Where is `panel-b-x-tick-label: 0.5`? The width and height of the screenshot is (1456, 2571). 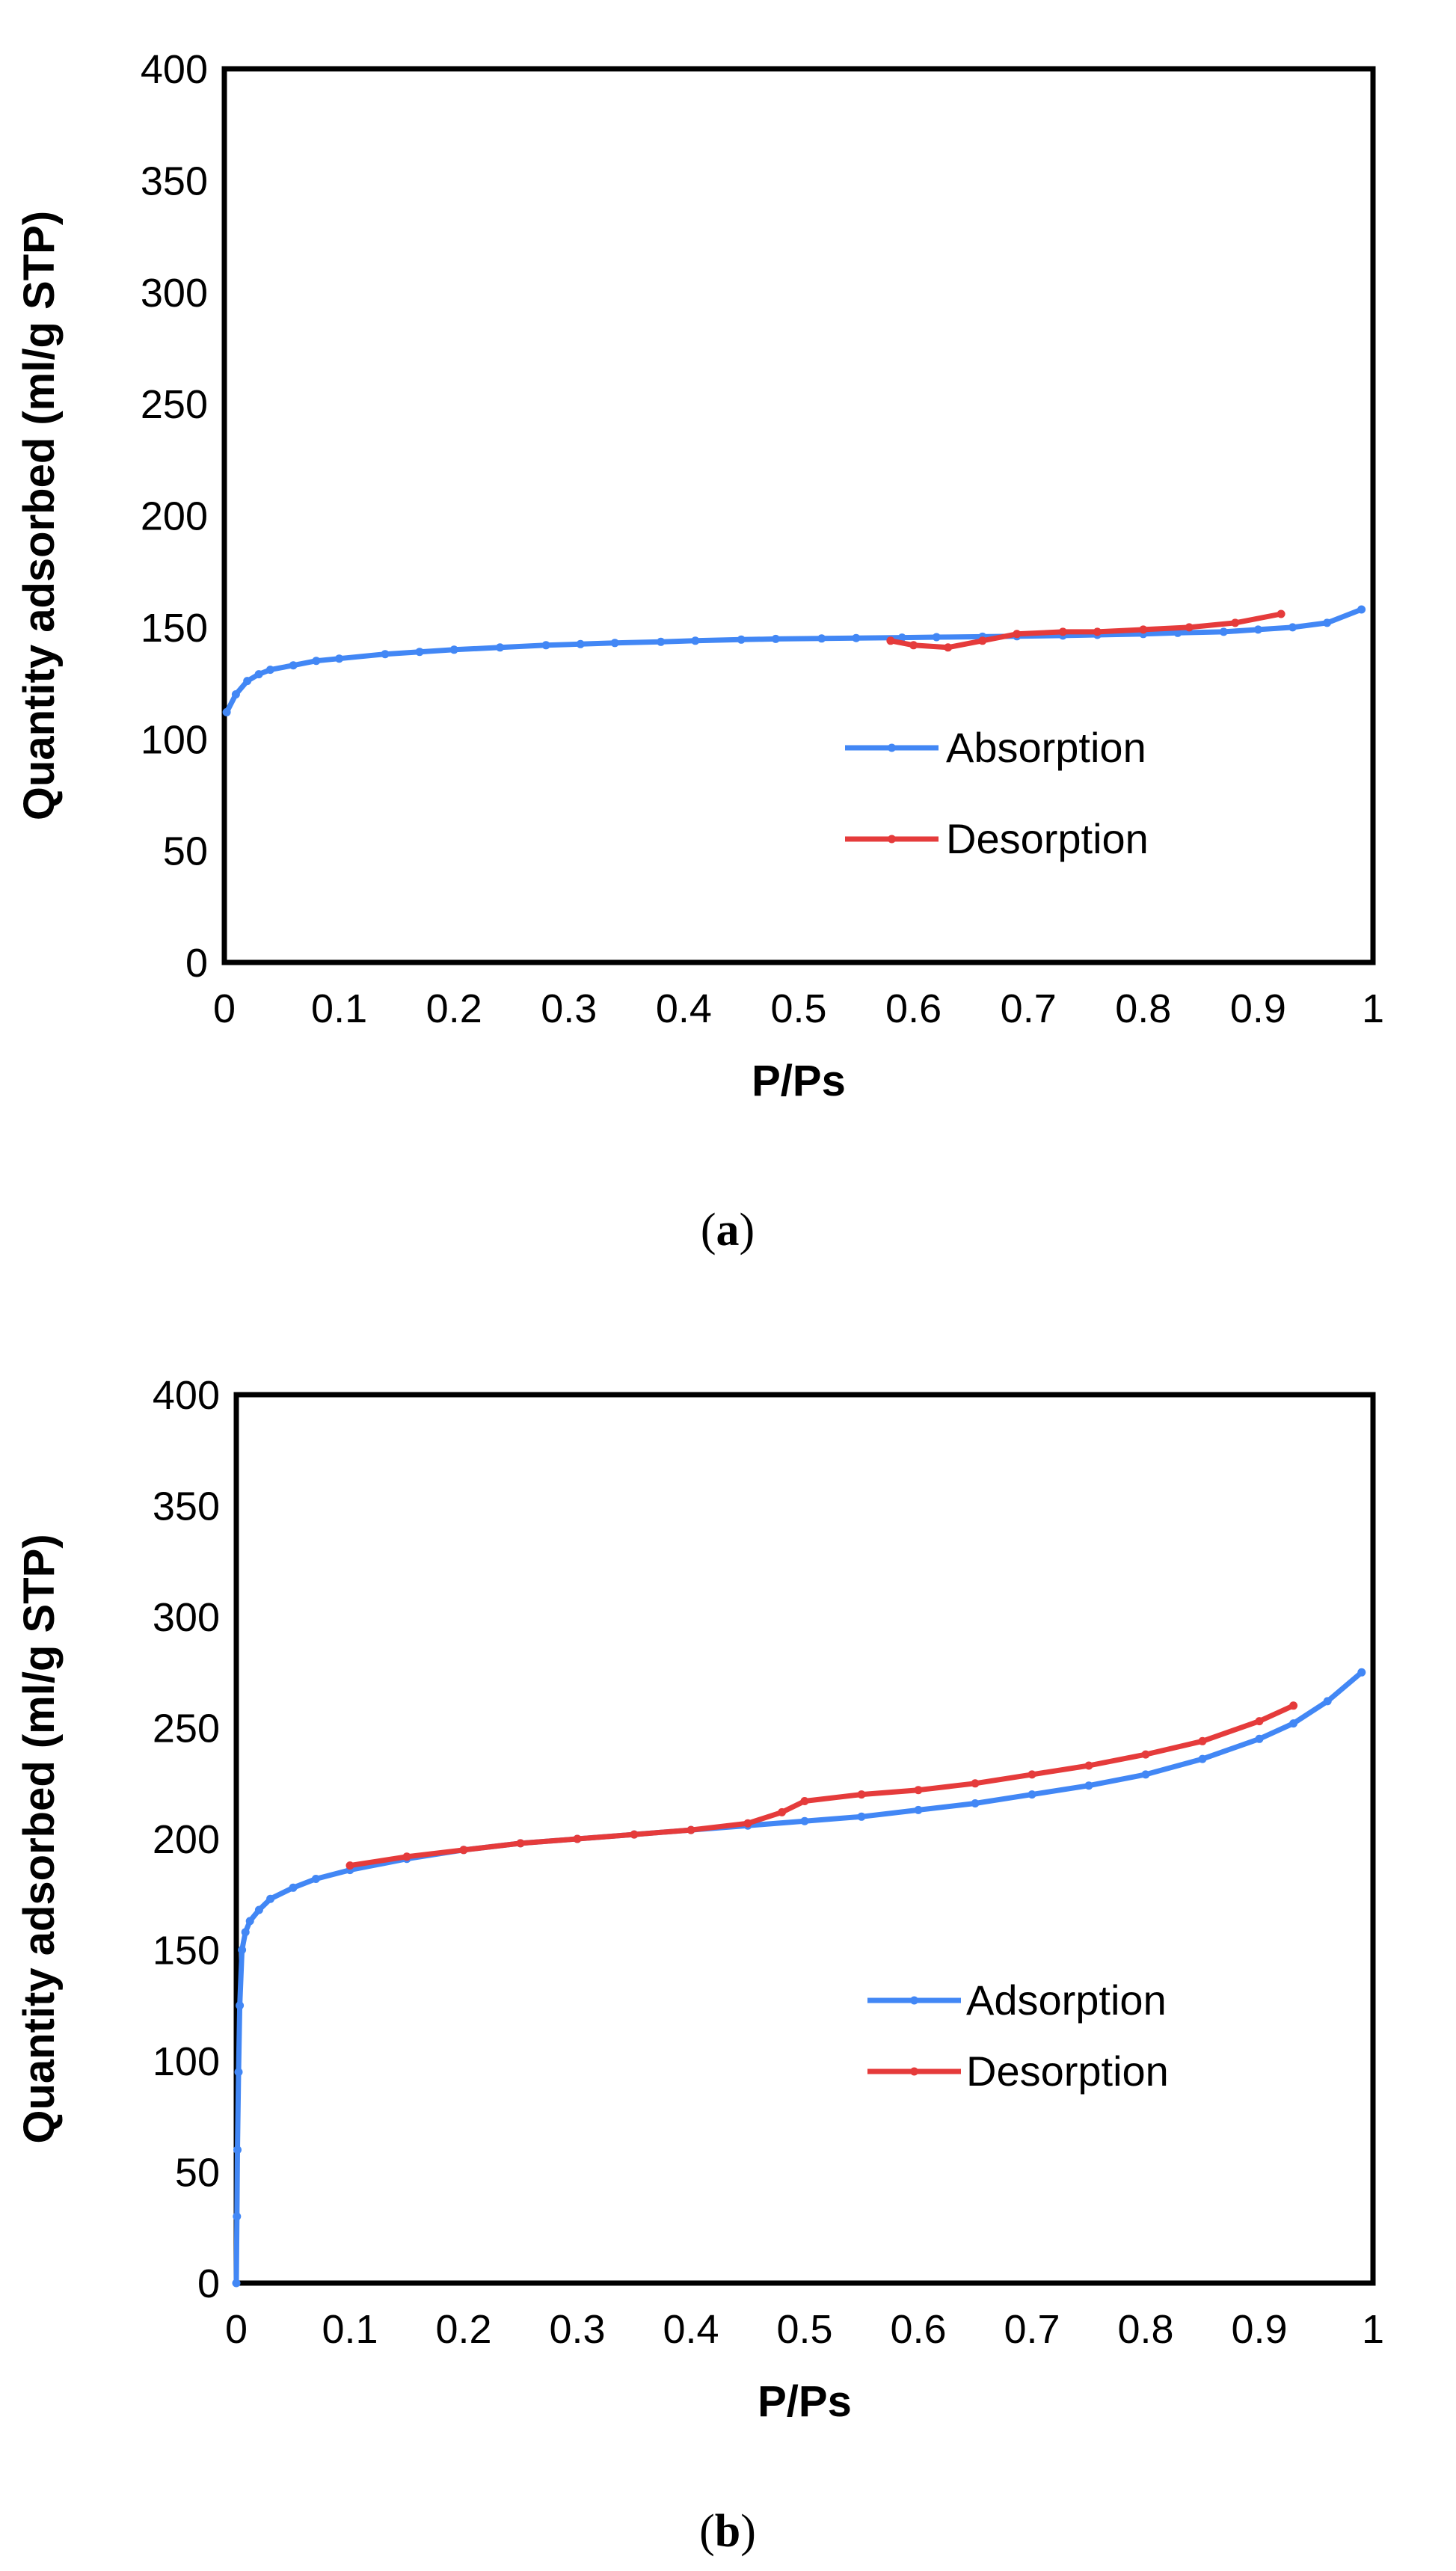
panel-b-x-tick-label: 0.5 is located at coordinates (804, 2329).